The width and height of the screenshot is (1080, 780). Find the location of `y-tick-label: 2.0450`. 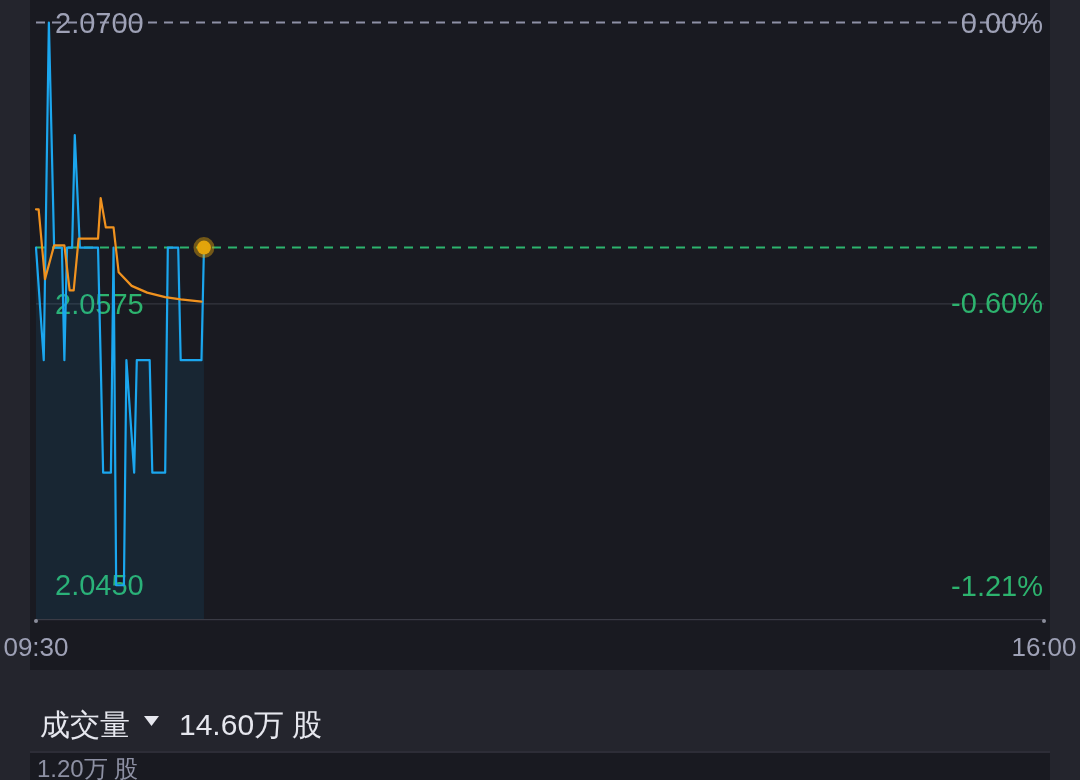

y-tick-label: 2.0450 is located at coordinates (99, 585).